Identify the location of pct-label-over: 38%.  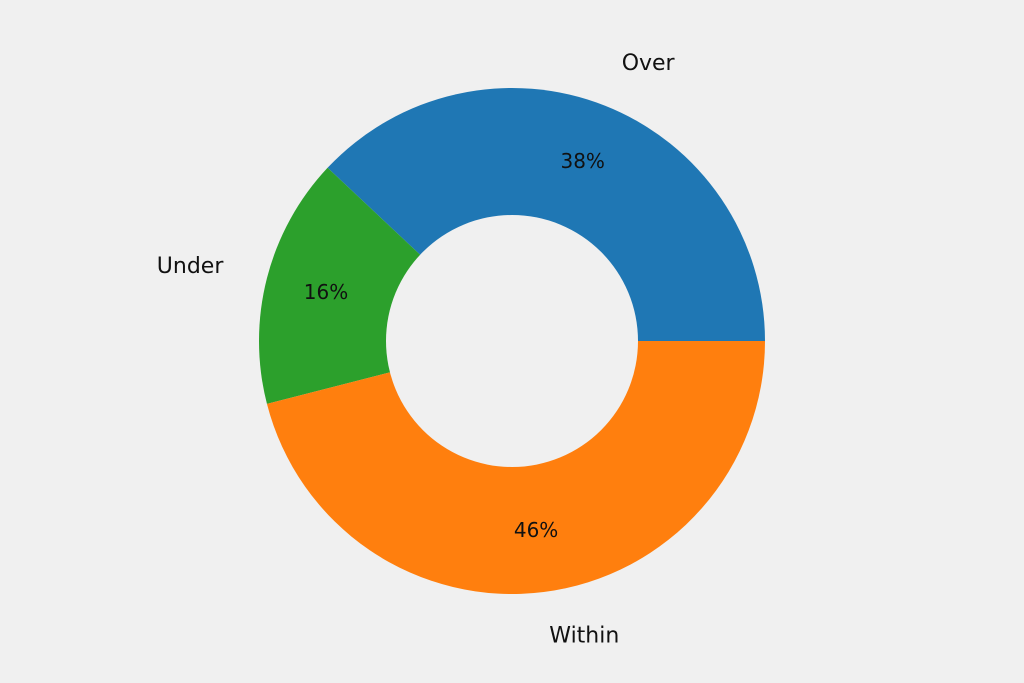
(582, 161).